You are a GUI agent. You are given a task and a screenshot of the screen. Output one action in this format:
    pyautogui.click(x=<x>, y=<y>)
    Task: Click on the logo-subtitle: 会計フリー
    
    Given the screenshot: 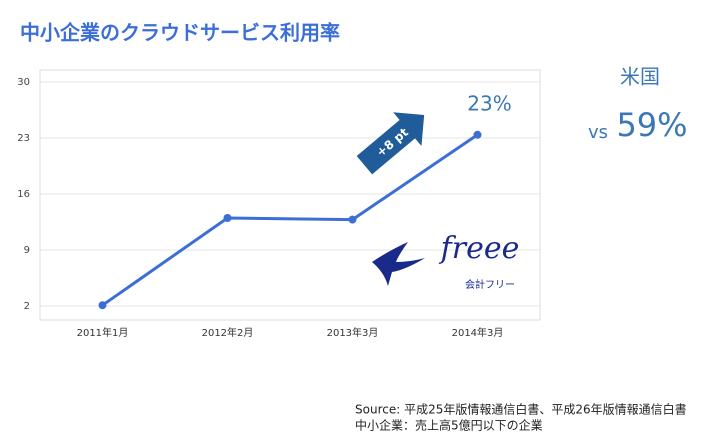 What is the action you would take?
    pyautogui.click(x=490, y=284)
    